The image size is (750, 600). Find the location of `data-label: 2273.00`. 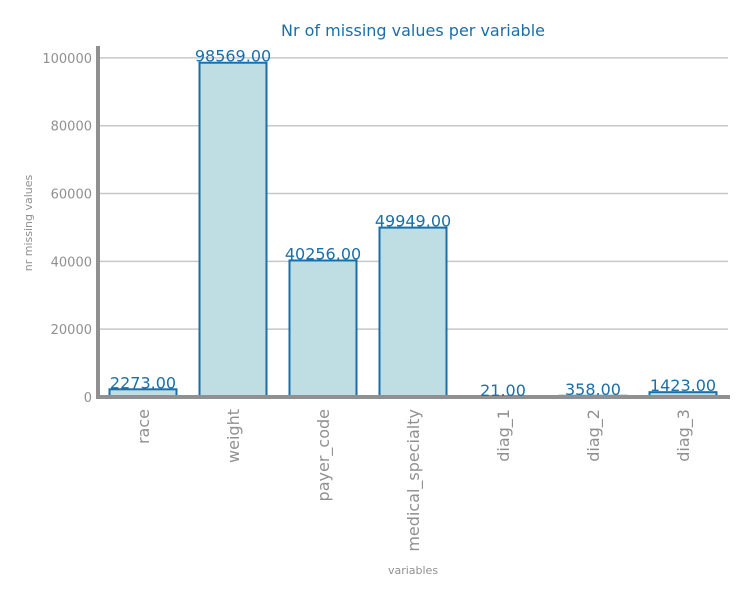

data-label: 2273.00 is located at coordinates (143, 382).